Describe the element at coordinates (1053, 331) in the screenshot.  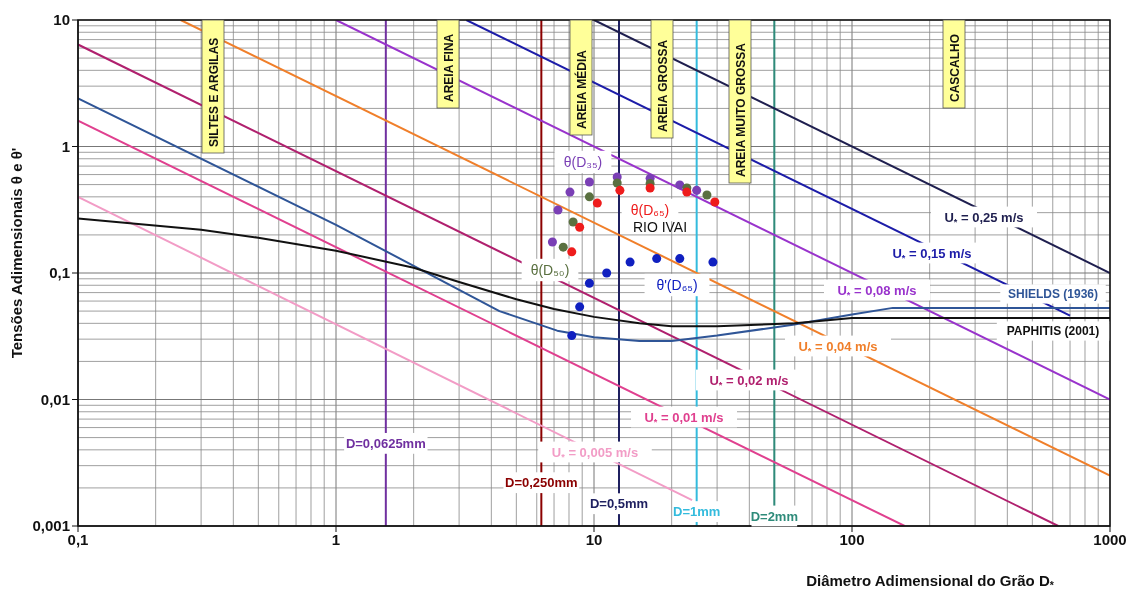
I see `series-label: PAPHITIS (2001)` at that location.